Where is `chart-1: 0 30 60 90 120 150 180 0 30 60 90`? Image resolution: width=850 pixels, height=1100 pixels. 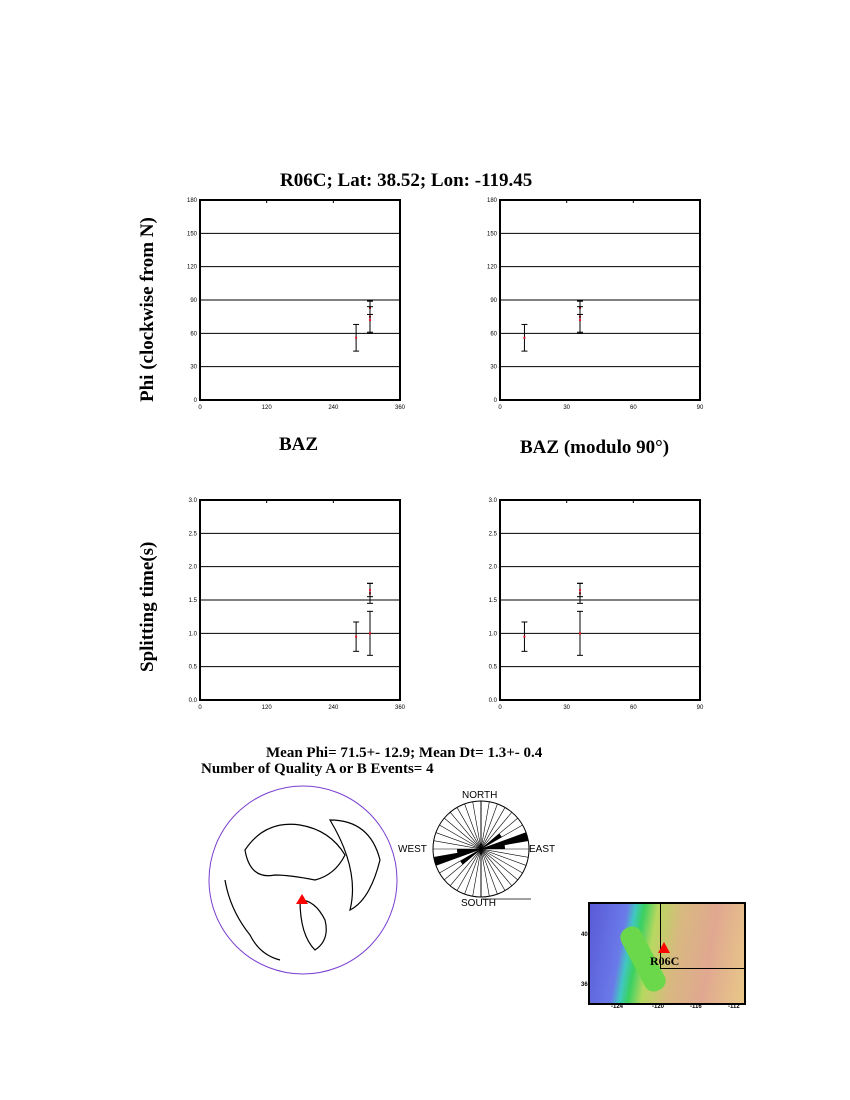
chart-1: 0 30 60 90 120 150 180 0 30 60 90 is located at coordinates (595, 304).